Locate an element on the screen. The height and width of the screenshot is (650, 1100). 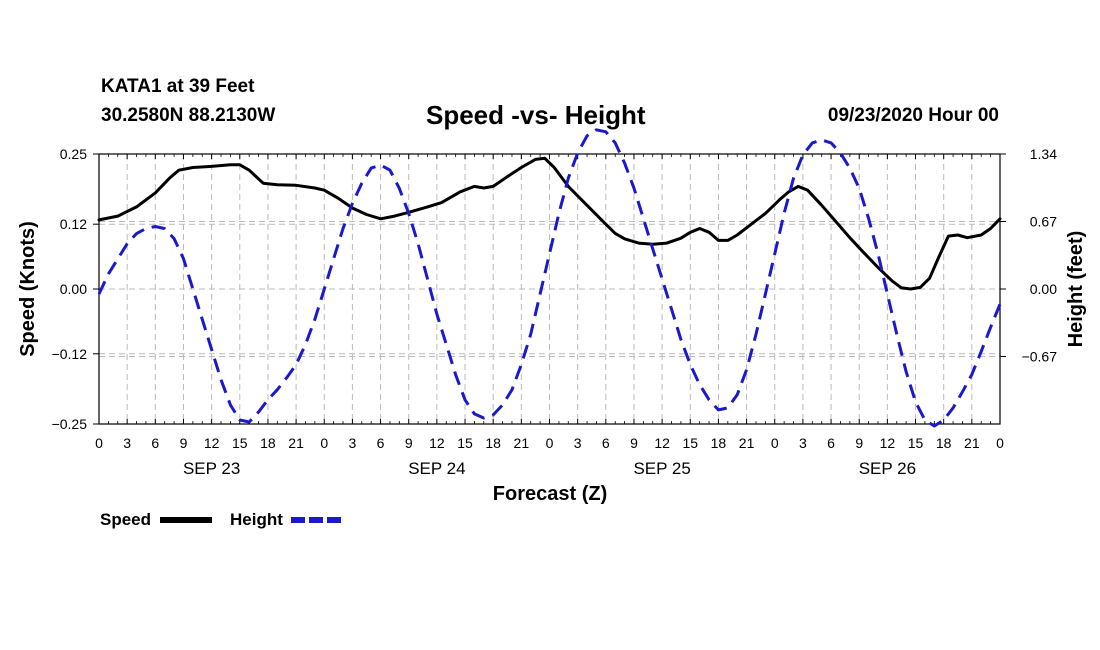
y2-tick-label: 1.34 is located at coordinates (1043, 154).